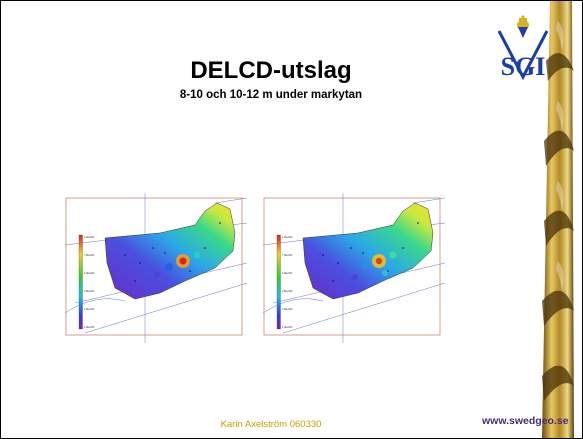  Describe the element at coordinates (525, 421) in the screenshot. I see `website-link: www.swedgeo.se` at that location.